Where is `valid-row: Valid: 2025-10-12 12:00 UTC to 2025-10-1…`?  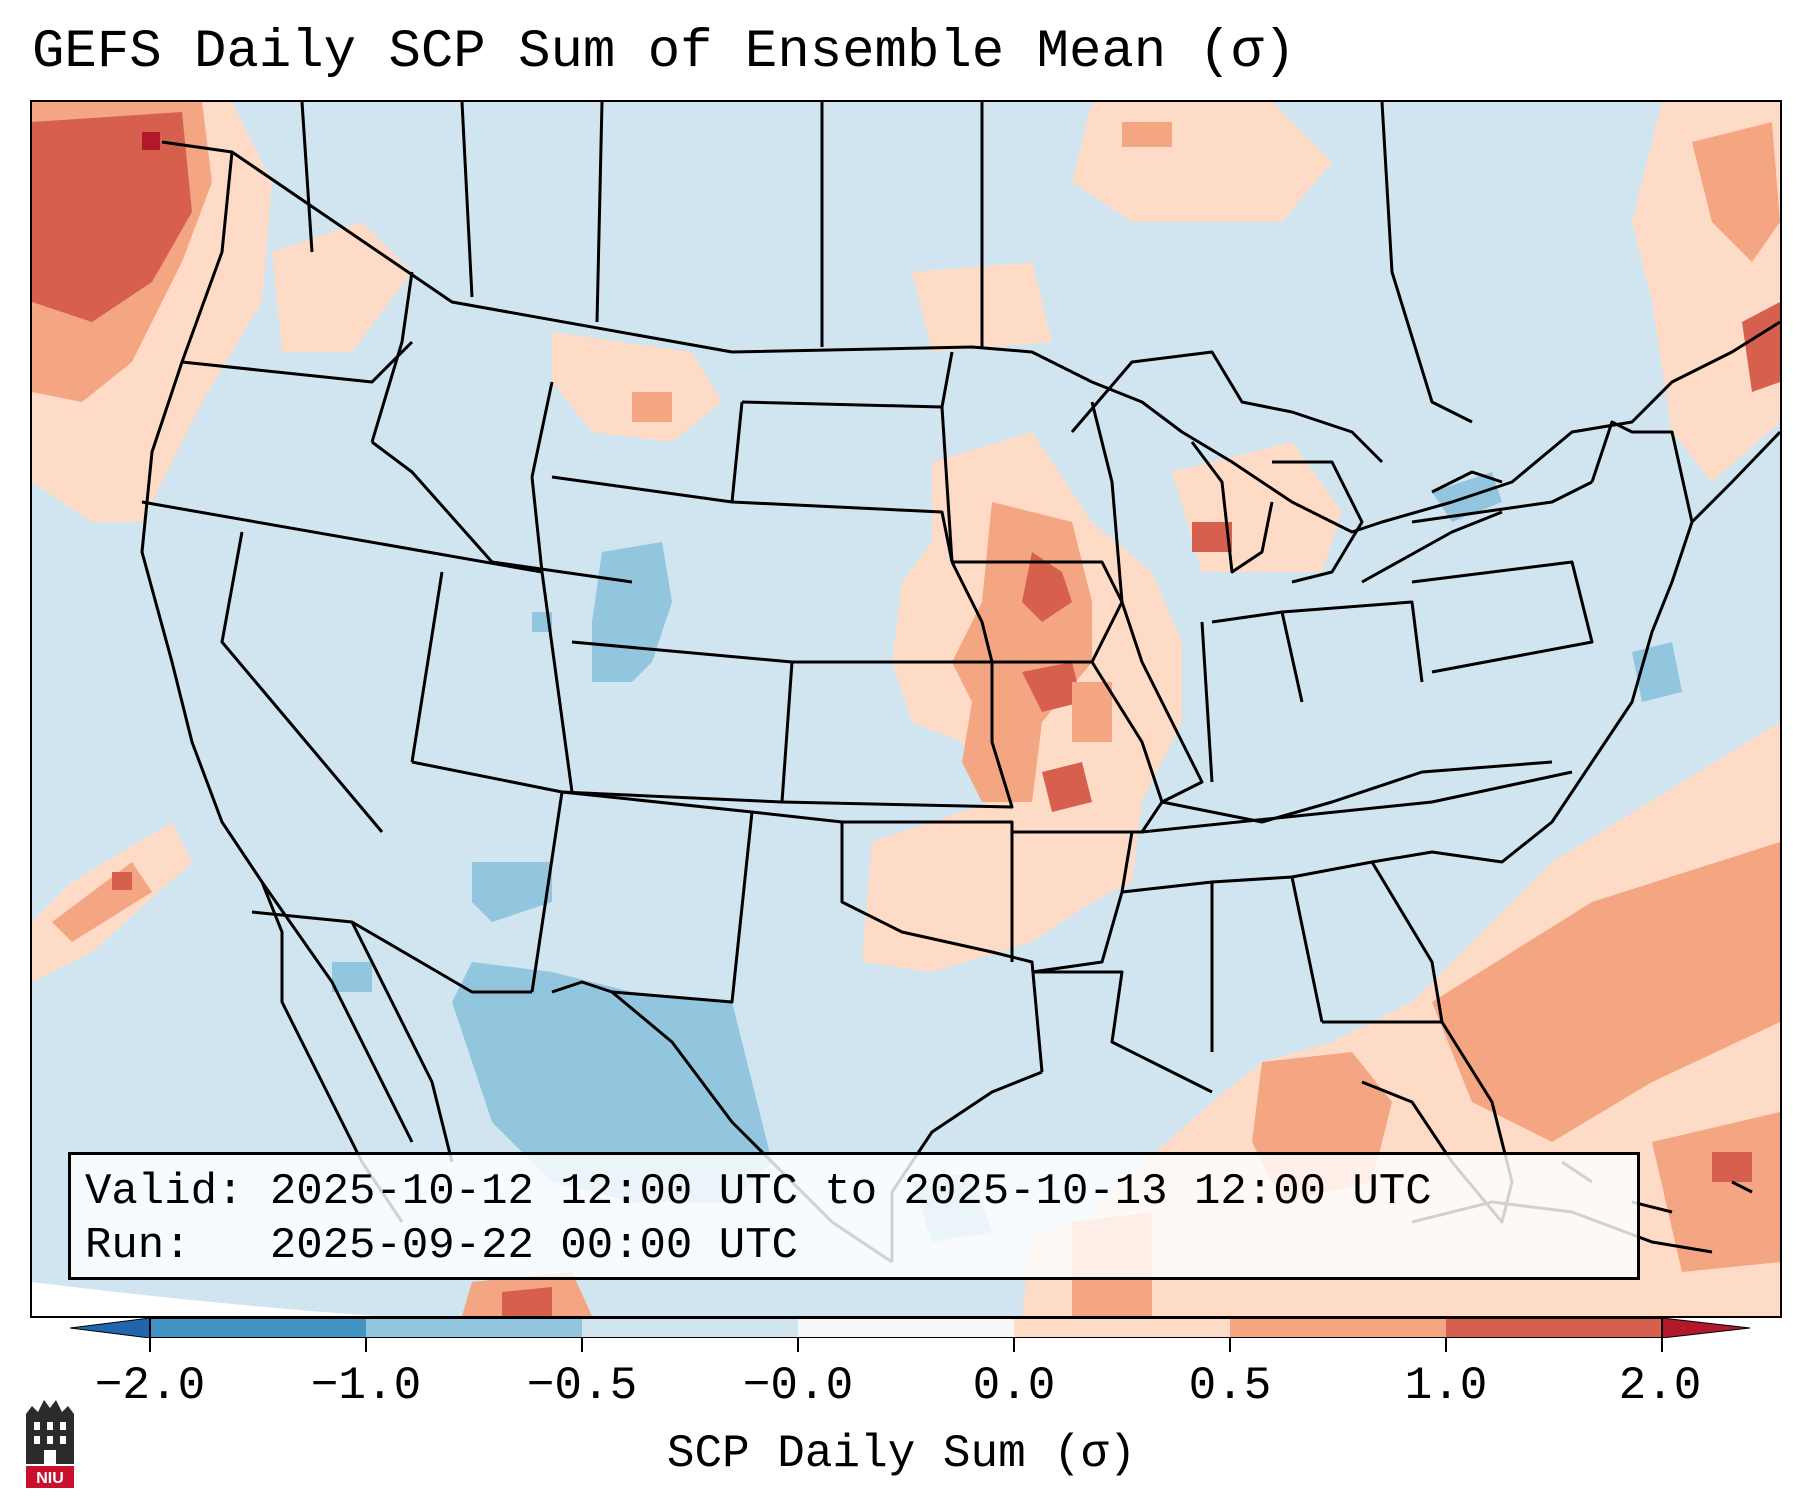 valid-row: Valid: 2025-10-12 12:00 UTC to 2025-10-1… is located at coordinates (854, 1192).